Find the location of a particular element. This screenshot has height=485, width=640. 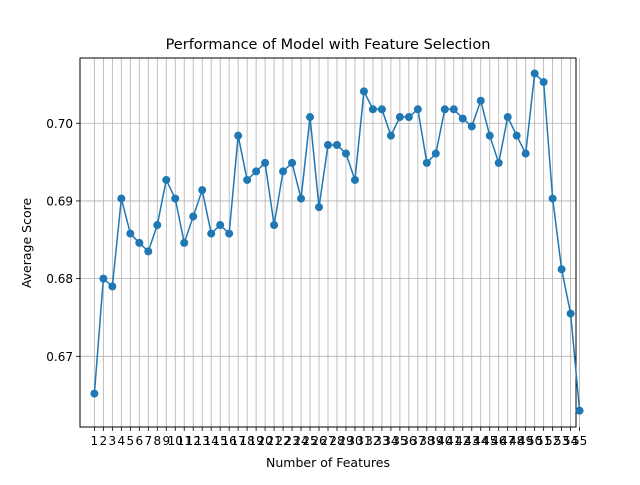

x-tick-label: 22 is located at coordinates (282, 441).